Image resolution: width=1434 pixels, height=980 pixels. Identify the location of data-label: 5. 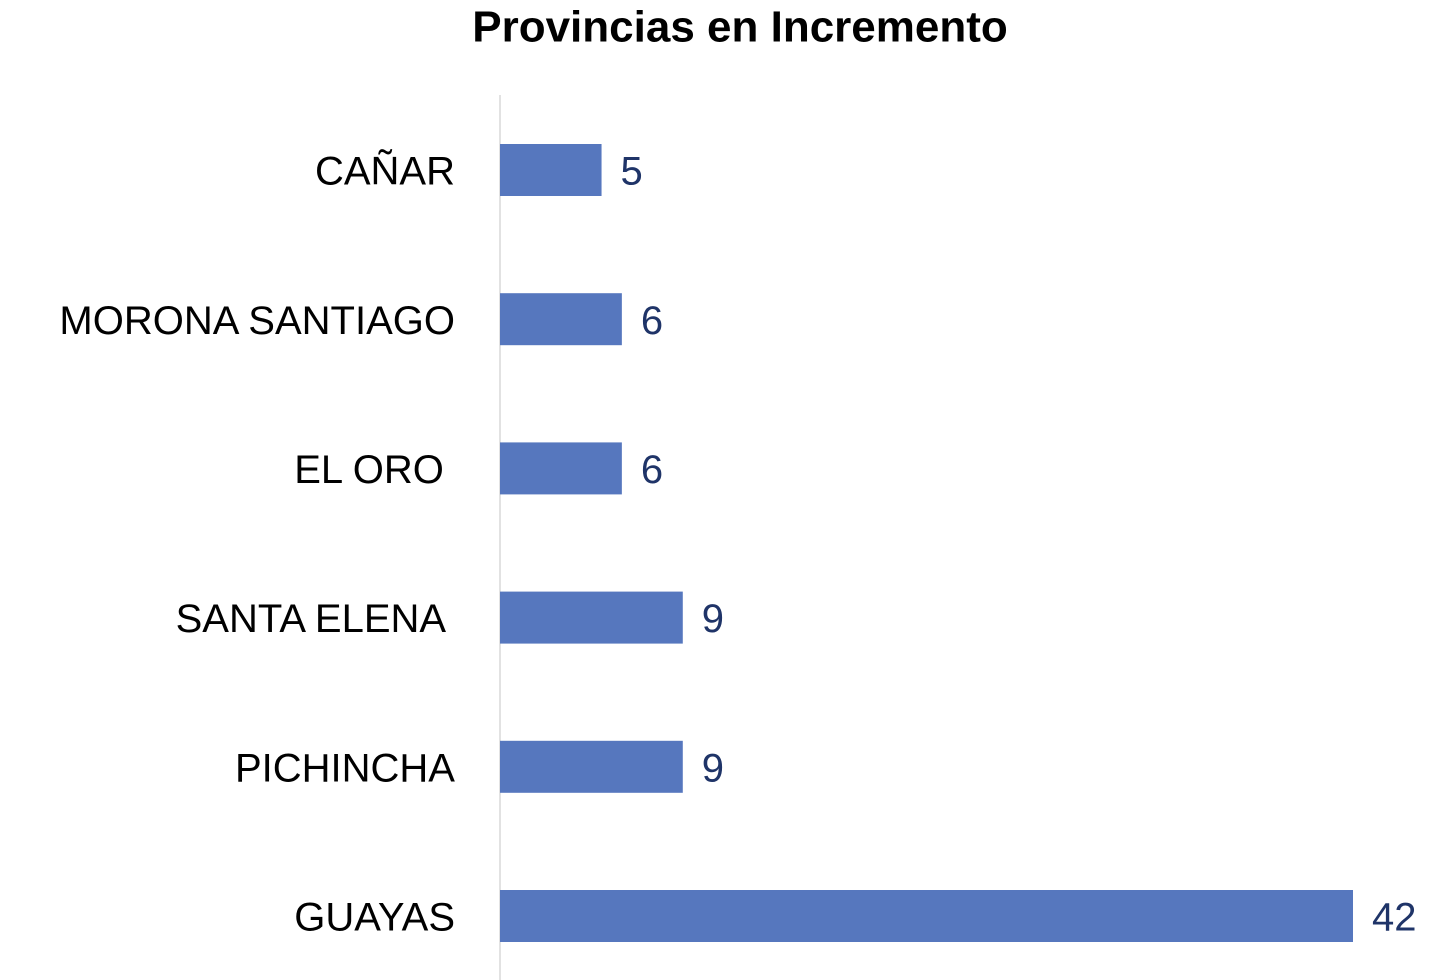
(632, 172).